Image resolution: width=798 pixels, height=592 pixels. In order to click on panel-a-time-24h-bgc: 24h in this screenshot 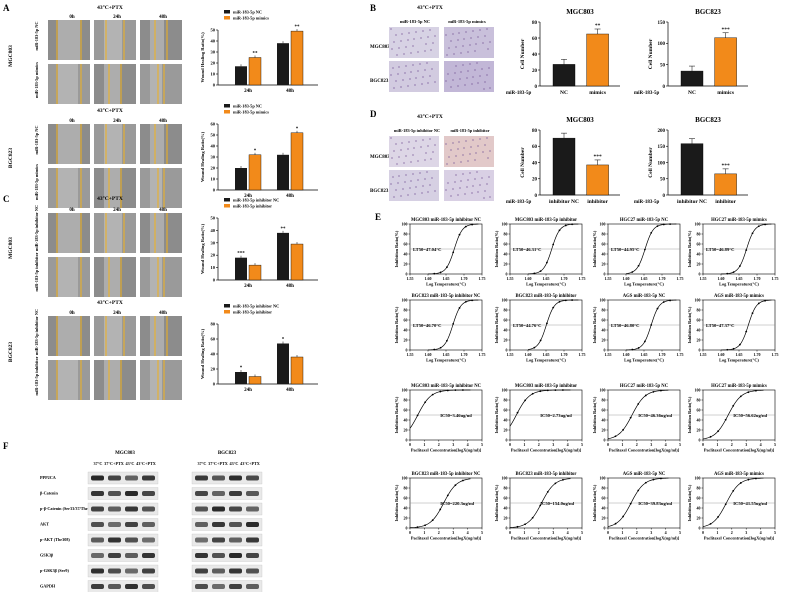, I will do `click(117, 121)`.